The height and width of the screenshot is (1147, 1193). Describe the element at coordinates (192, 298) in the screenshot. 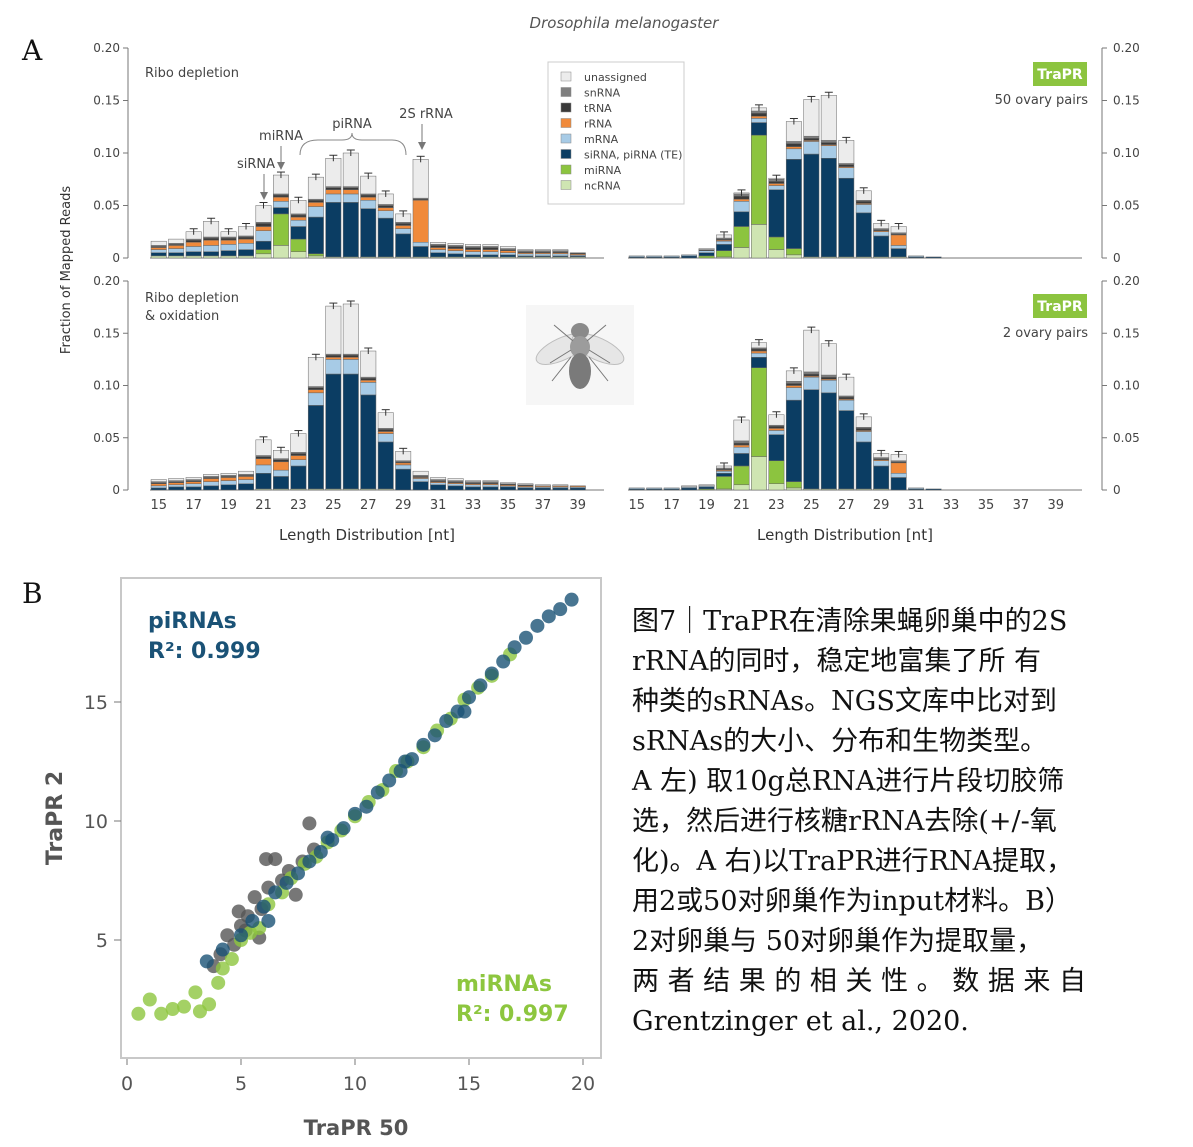

I see `panel-title: Ribo depletion` at that location.